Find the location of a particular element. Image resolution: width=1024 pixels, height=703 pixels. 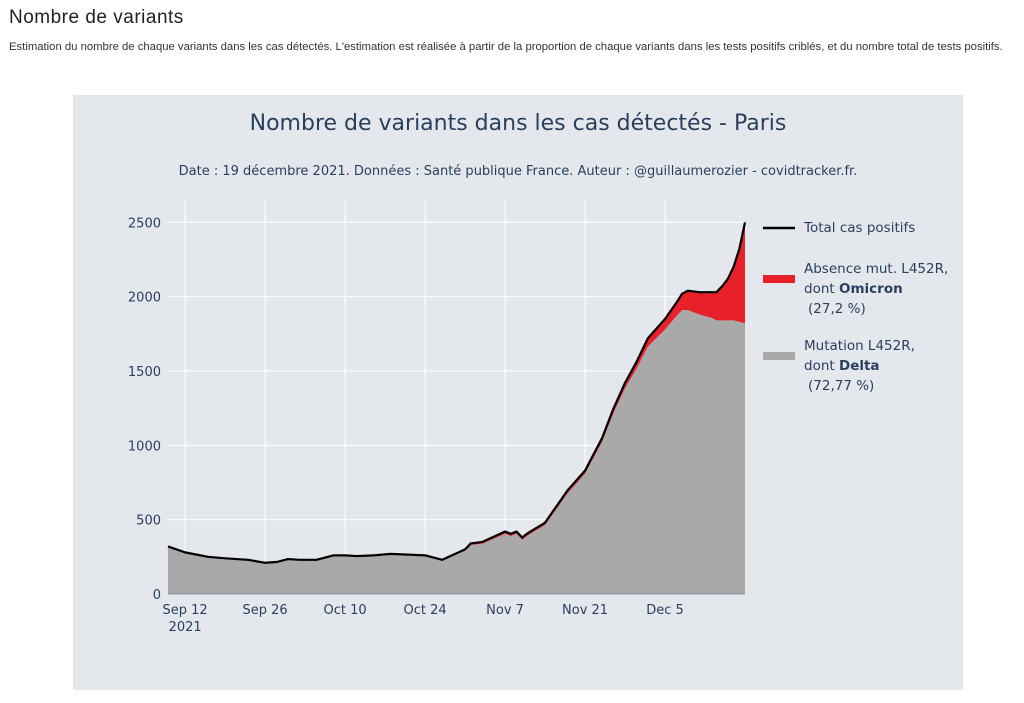

legend-label: Absence mut. L452R, is located at coordinates (876, 269).